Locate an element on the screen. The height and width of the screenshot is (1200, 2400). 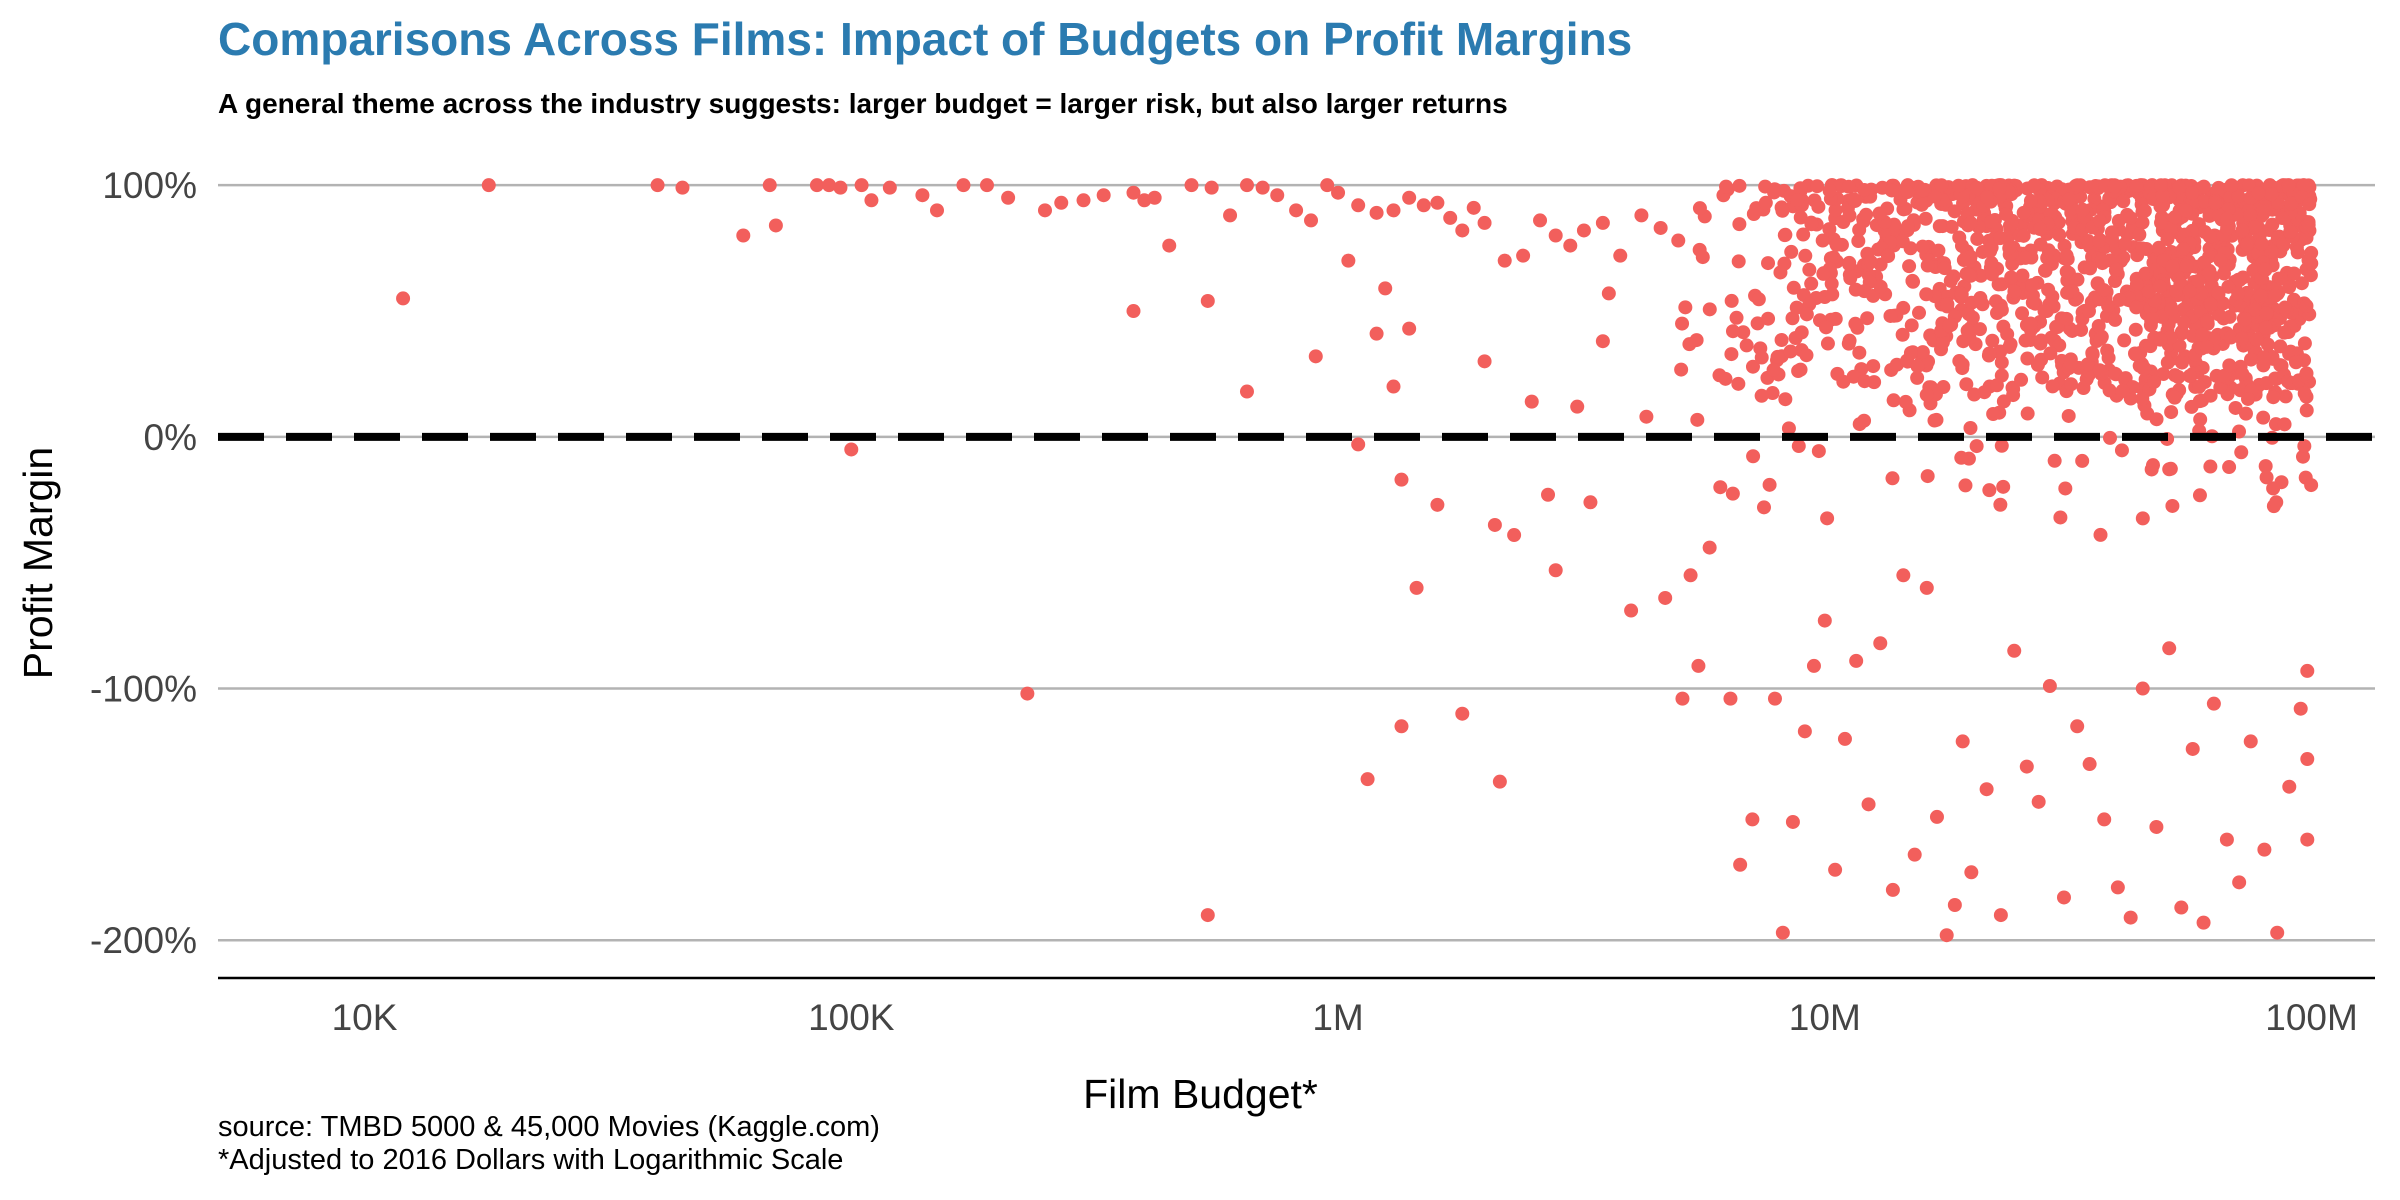
x-tick-labels: 10K 100K 1M 10M 100M is located at coordinates (1345, 1017).